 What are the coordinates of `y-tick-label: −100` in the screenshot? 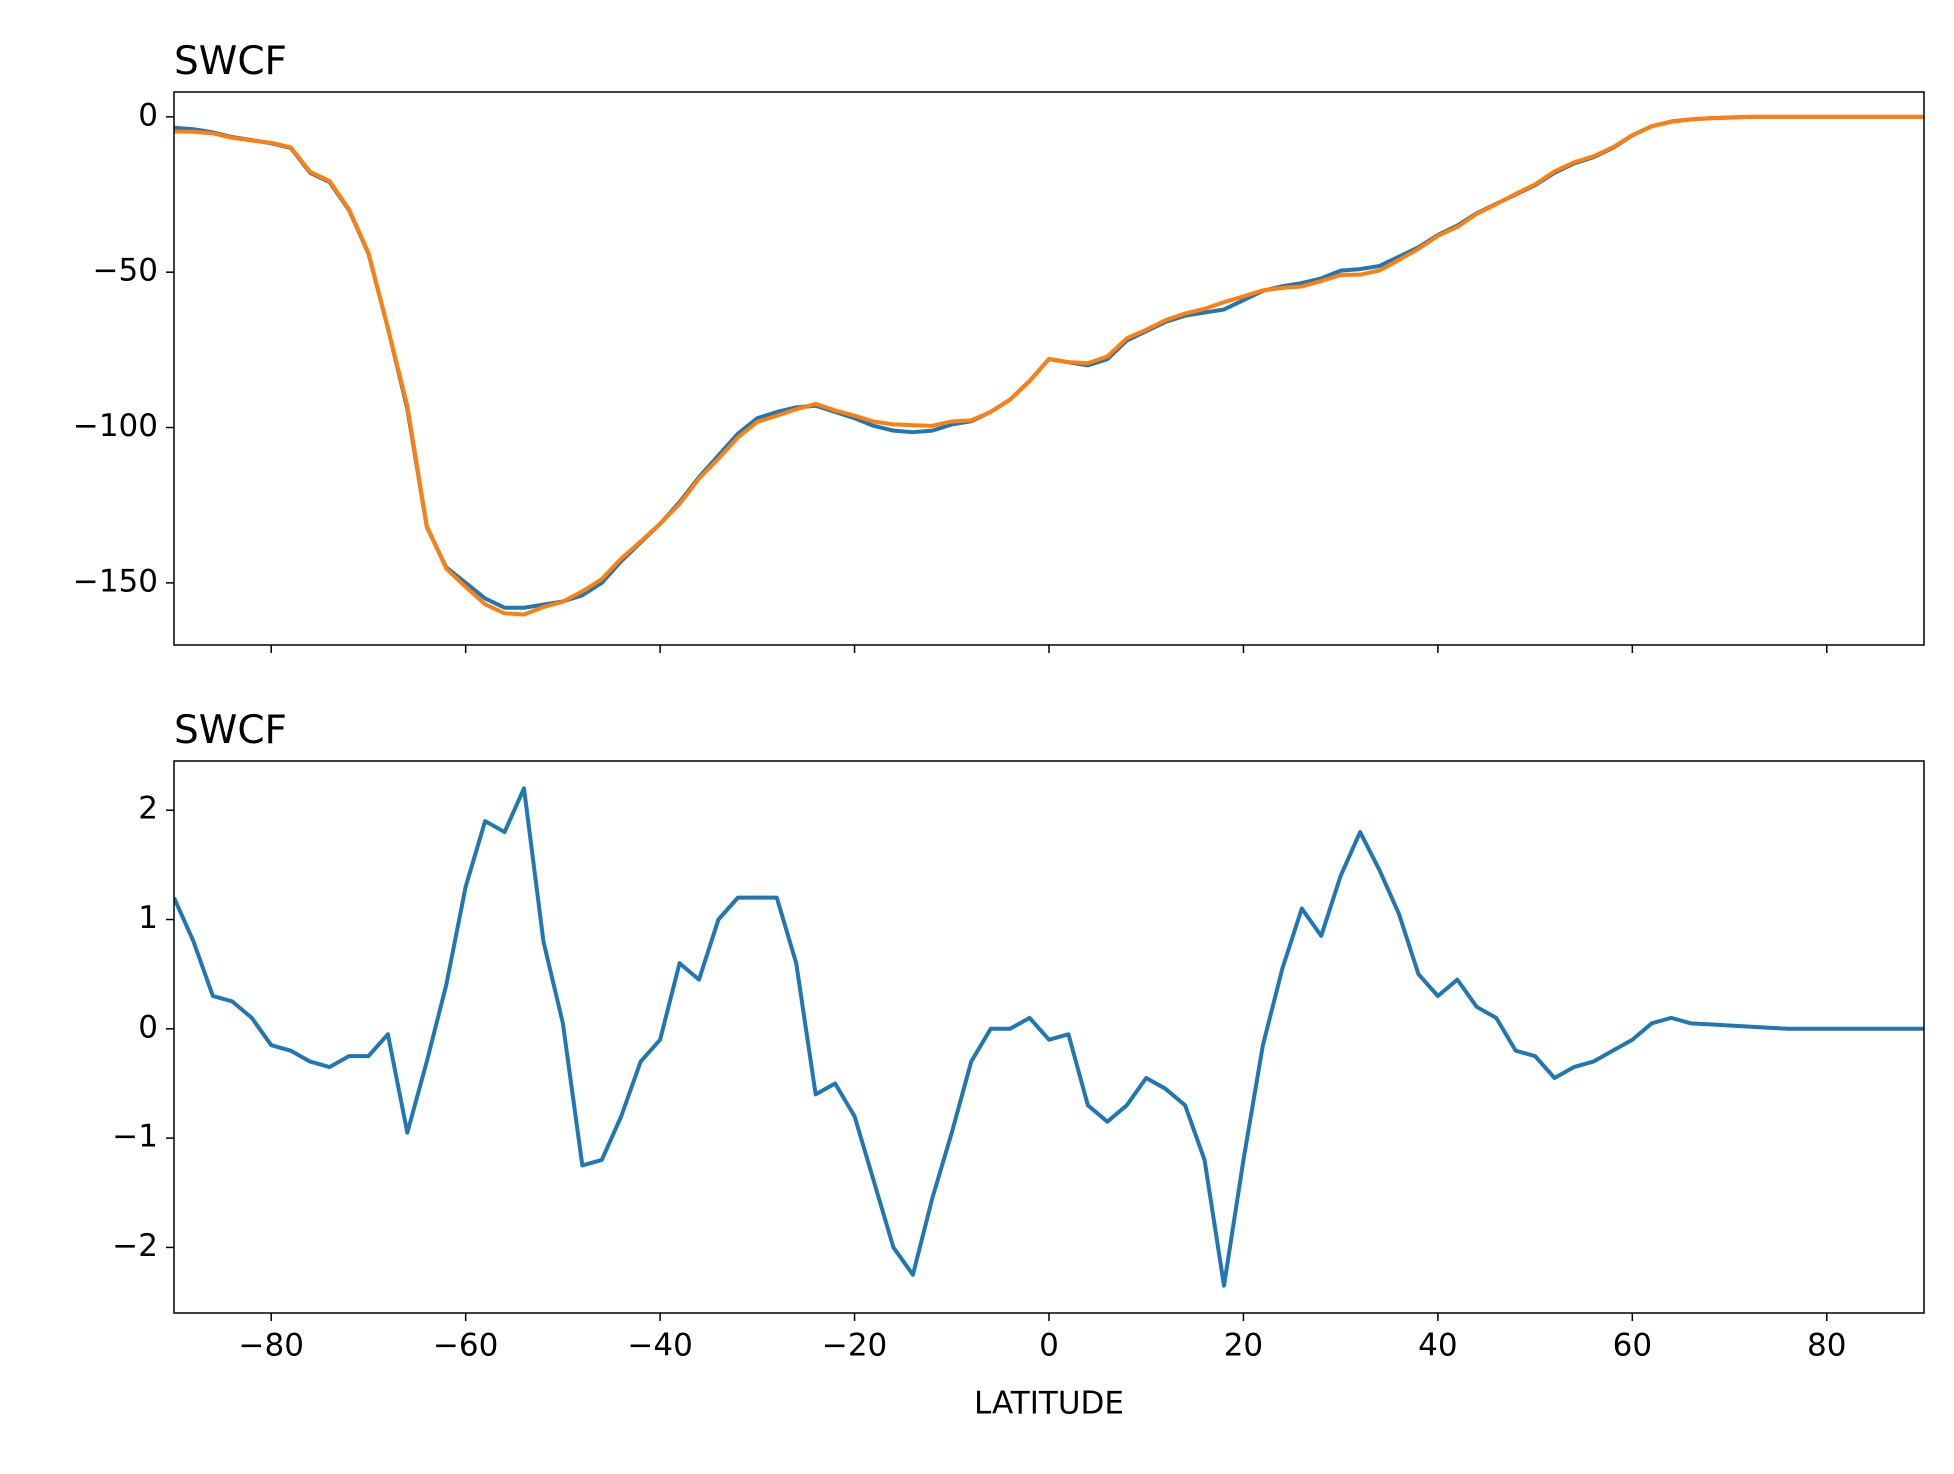 It's located at (115, 426).